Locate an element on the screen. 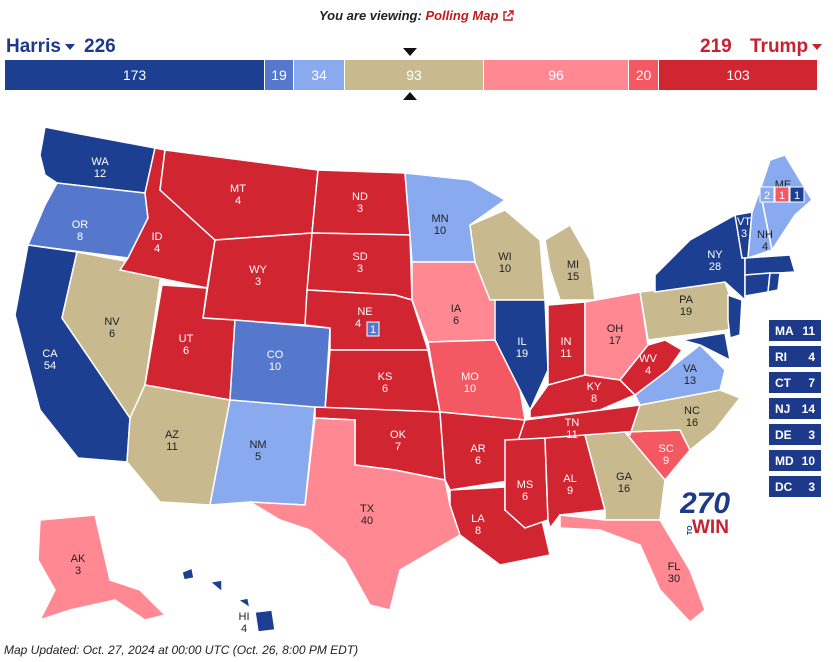  state-KS is located at coordinates (382, 381).